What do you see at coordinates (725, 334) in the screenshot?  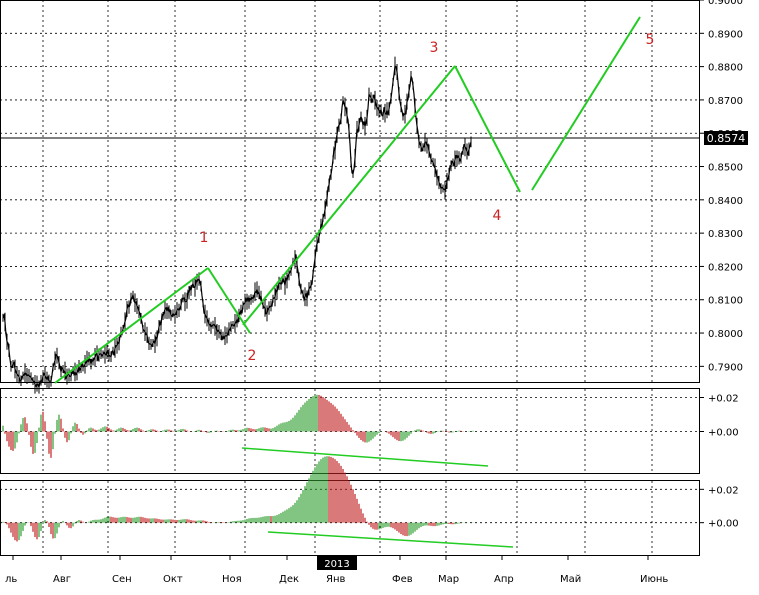 I see `price-axis-label: 0.8000` at bounding box center [725, 334].